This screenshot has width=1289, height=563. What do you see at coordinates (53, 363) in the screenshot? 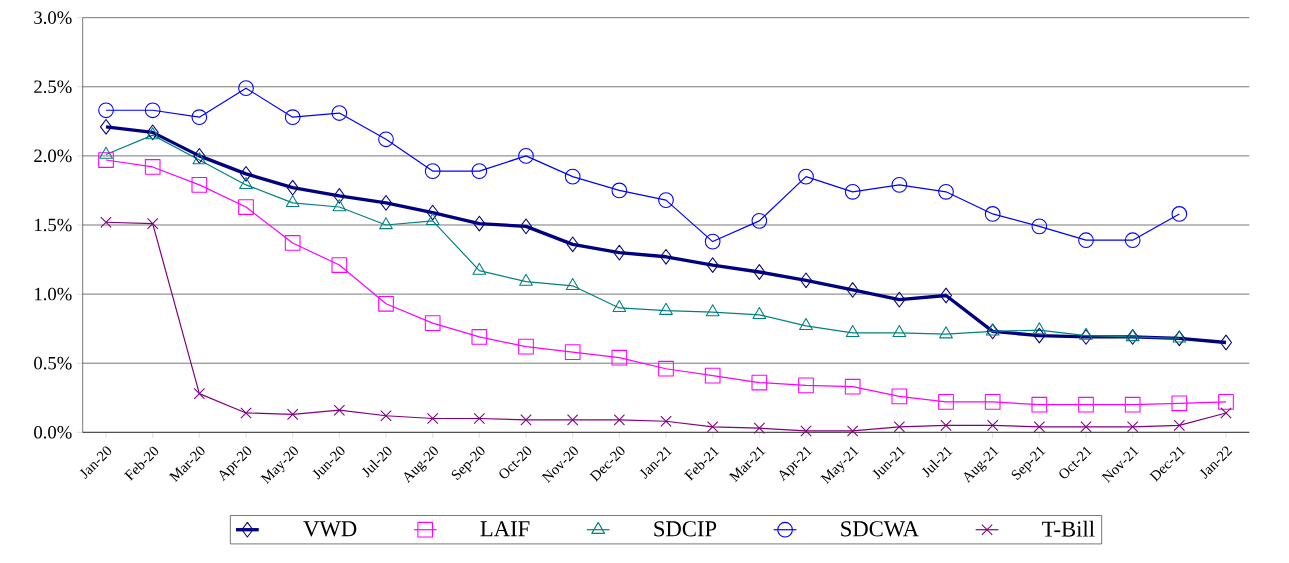
I see `y-tick-label: 0.5%` at bounding box center [53, 363].